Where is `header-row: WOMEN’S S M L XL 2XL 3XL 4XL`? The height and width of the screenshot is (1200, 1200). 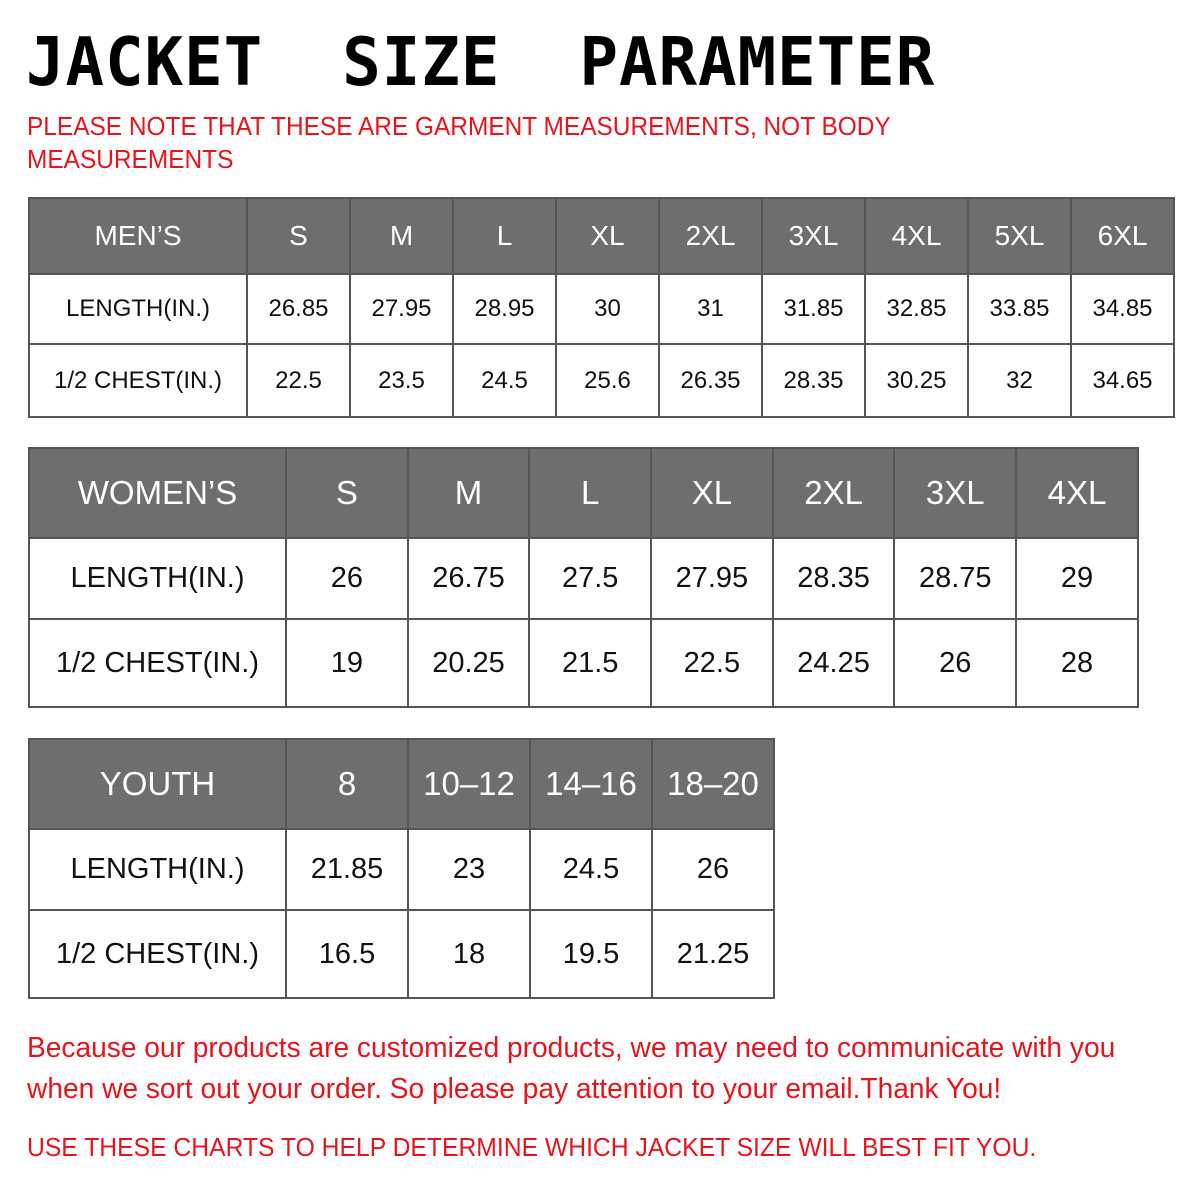 header-row: WOMEN’S S M L XL 2XL 3XL 4XL is located at coordinates (583, 493).